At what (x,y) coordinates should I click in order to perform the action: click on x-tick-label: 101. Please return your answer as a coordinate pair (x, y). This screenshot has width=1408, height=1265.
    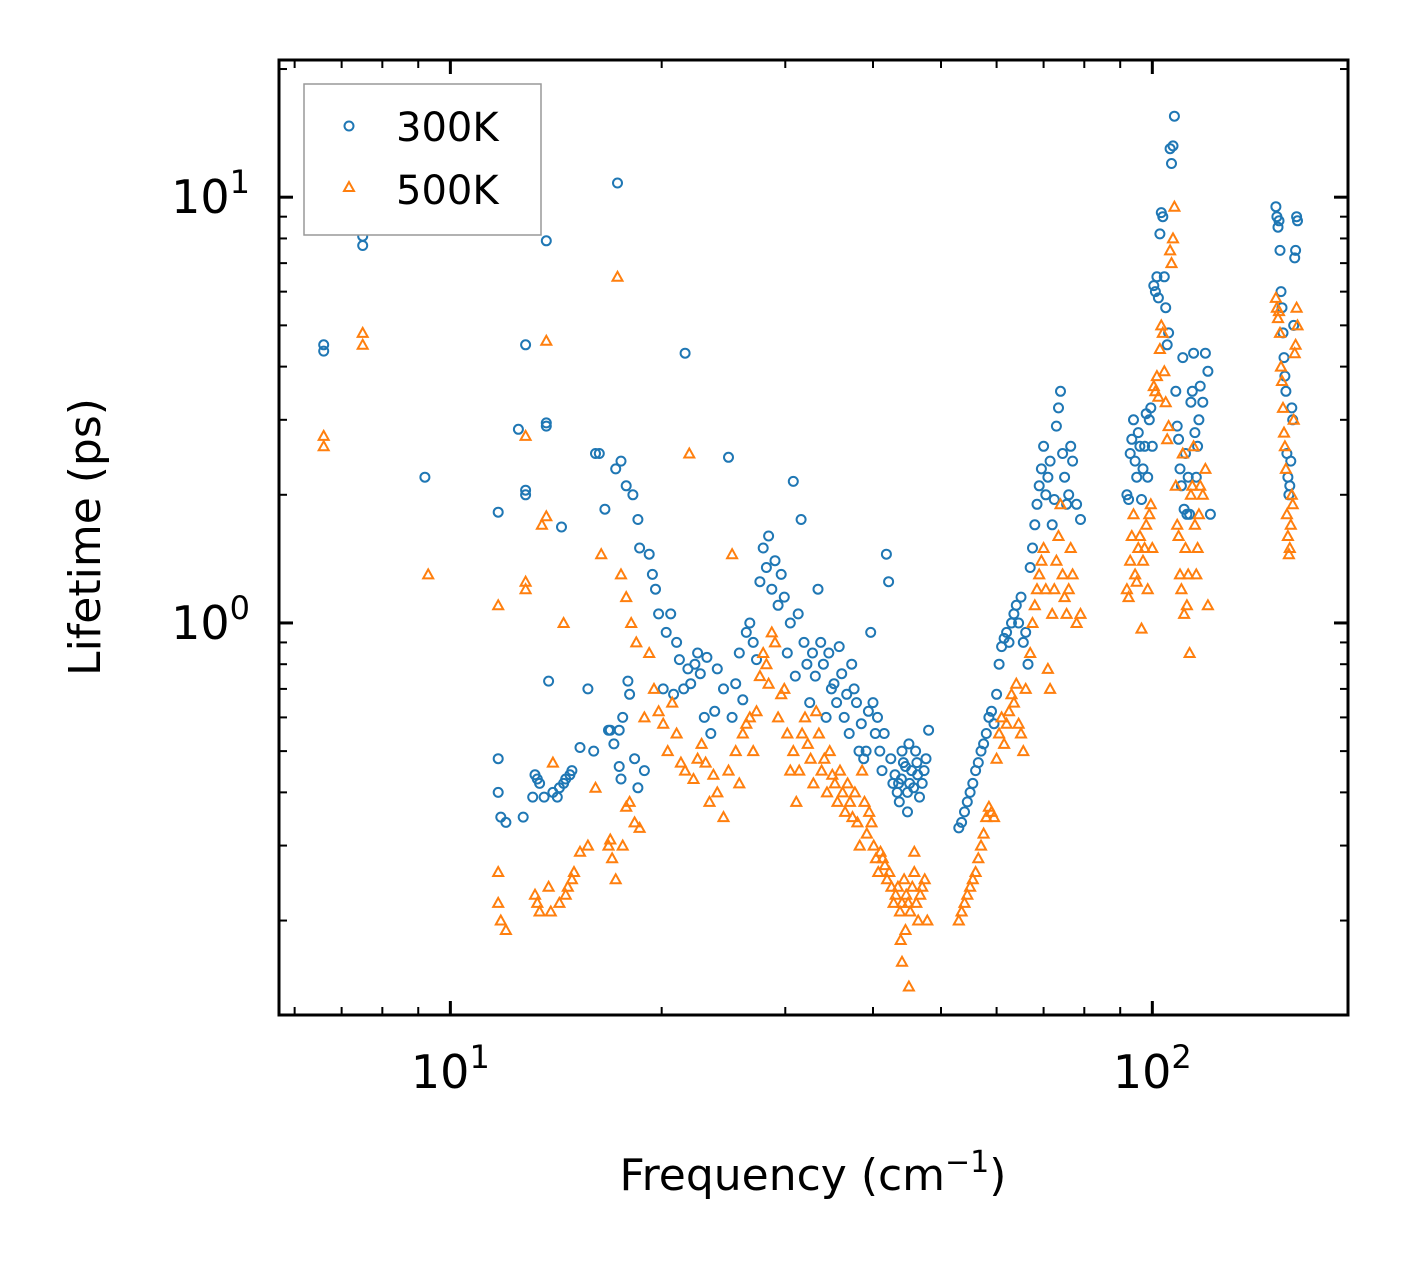
    Looking at the image, I should click on (450, 1068).